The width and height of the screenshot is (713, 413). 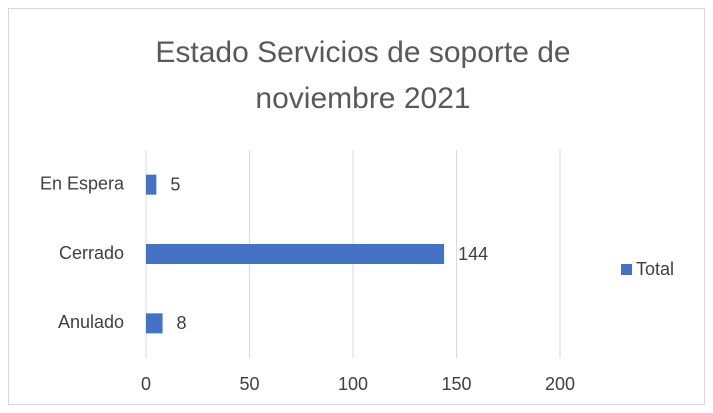 What do you see at coordinates (175, 184) in the screenshot?
I see `data-label: 5` at bounding box center [175, 184].